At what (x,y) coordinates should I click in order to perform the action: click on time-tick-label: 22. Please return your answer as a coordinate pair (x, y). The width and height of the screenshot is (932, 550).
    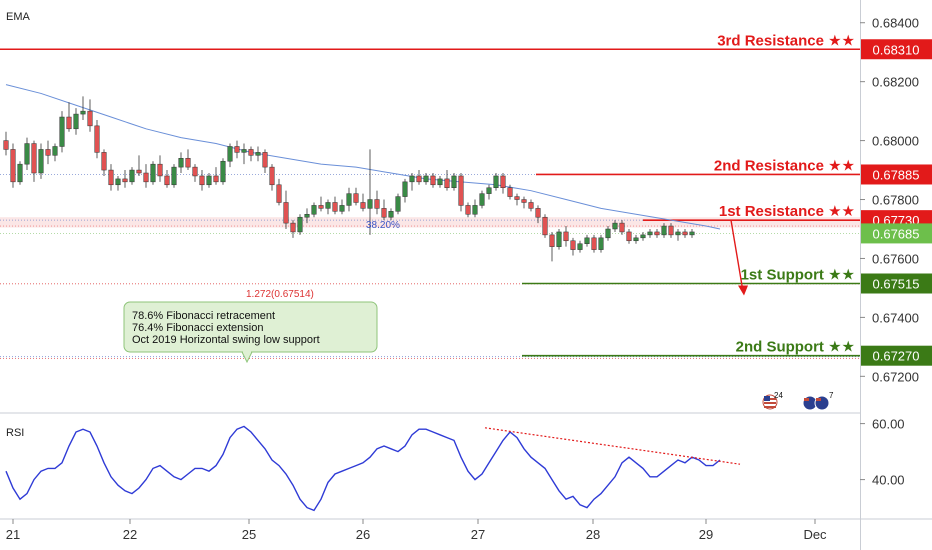
    Looking at the image, I should click on (130, 534).